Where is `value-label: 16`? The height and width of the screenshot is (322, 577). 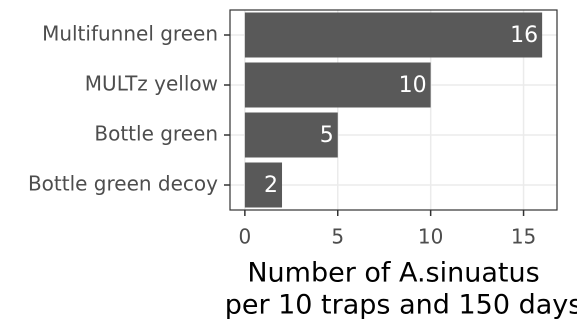
value-label: 16 is located at coordinates (524, 35).